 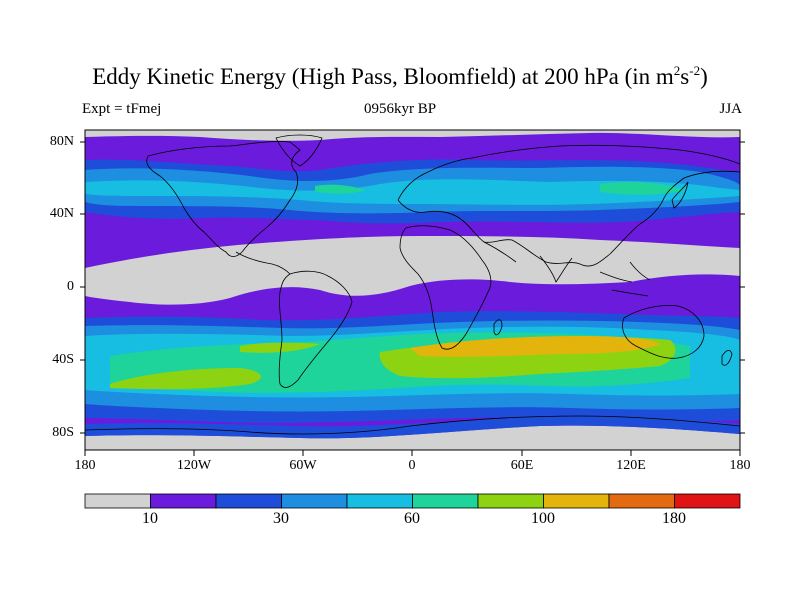 What do you see at coordinates (412, 518) in the screenshot?
I see `colorbar-label-60: 60` at bounding box center [412, 518].